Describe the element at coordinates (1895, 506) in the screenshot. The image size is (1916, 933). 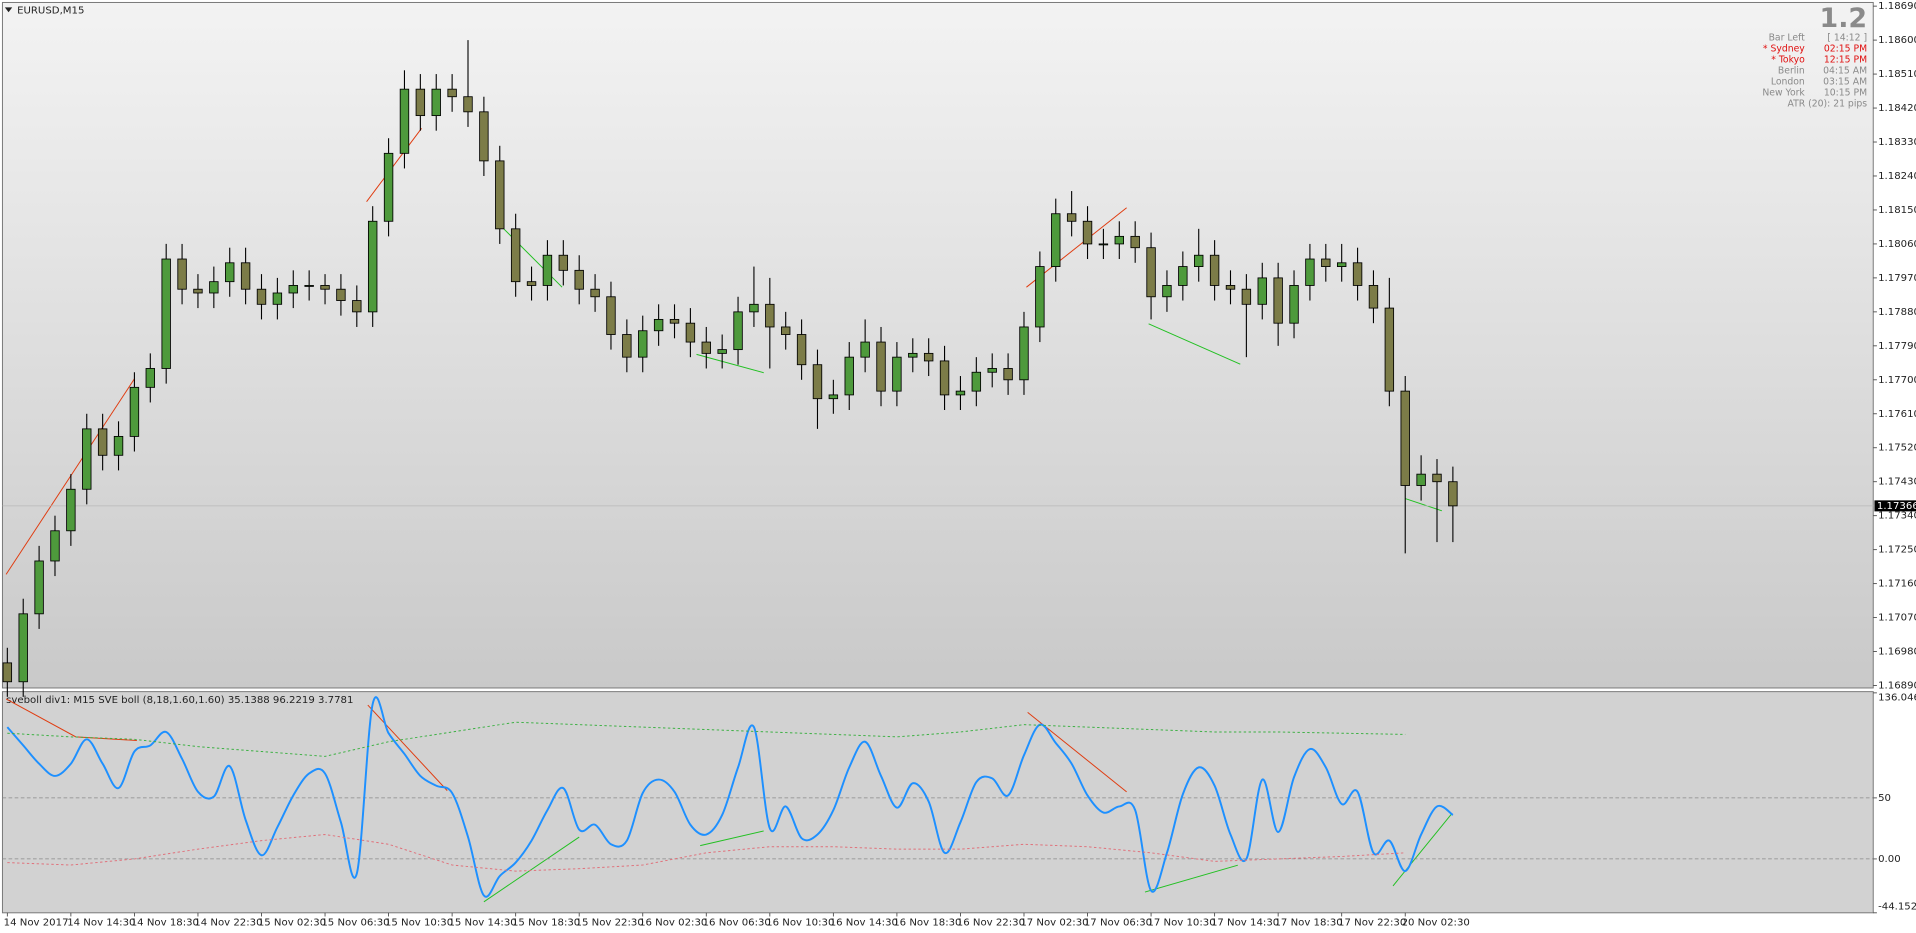
I see `last-price-box` at that location.